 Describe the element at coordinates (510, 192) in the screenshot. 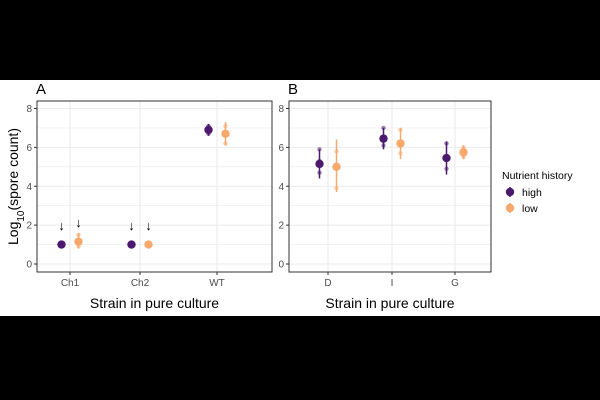

I see `legend-high-swatch` at that location.